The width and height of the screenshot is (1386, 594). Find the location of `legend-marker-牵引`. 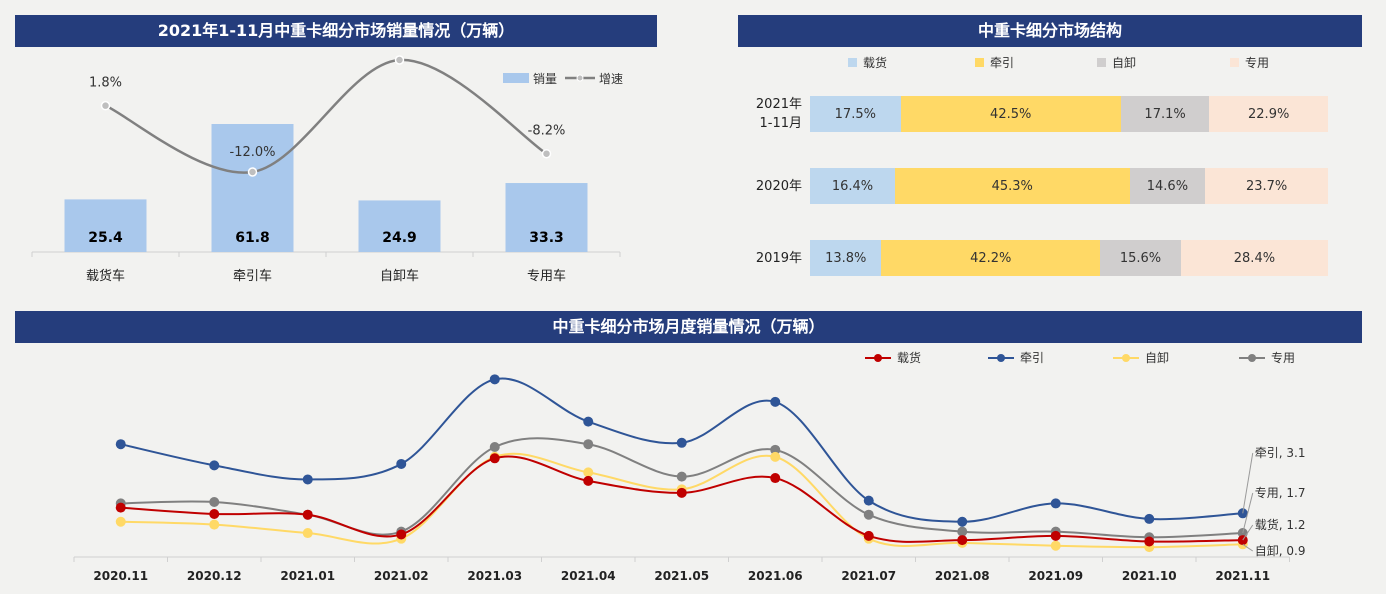

legend-marker-牵引 is located at coordinates (1001, 358).